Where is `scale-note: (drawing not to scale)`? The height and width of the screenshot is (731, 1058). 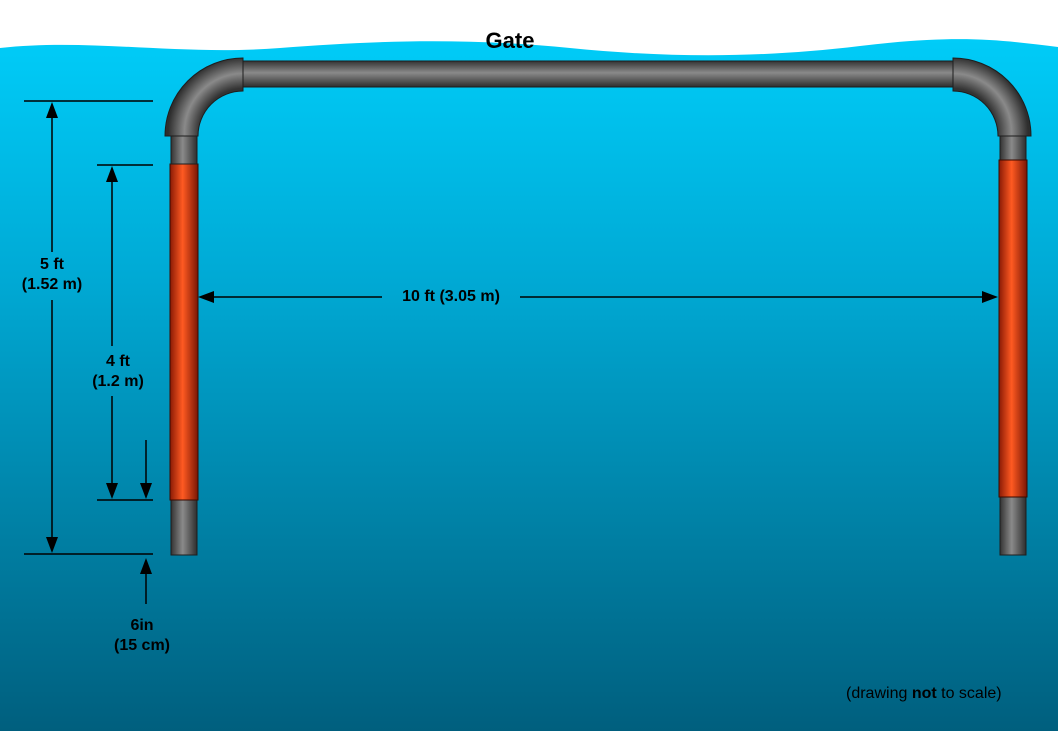 scale-note: (drawing not to scale) is located at coordinates (924, 694).